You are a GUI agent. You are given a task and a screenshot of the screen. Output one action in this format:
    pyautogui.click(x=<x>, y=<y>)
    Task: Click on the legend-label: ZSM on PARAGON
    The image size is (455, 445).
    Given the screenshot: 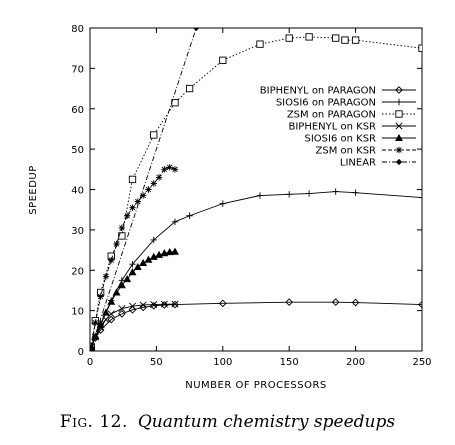 What is the action you would take?
    pyautogui.click(x=331, y=115)
    